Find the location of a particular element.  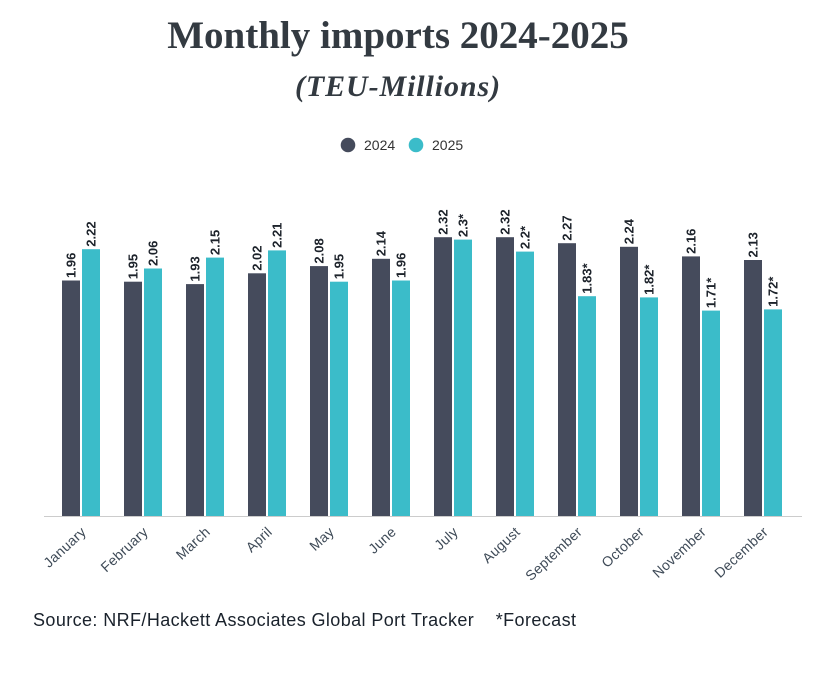

svg-text: 1.71* is located at coordinates (711, 292).